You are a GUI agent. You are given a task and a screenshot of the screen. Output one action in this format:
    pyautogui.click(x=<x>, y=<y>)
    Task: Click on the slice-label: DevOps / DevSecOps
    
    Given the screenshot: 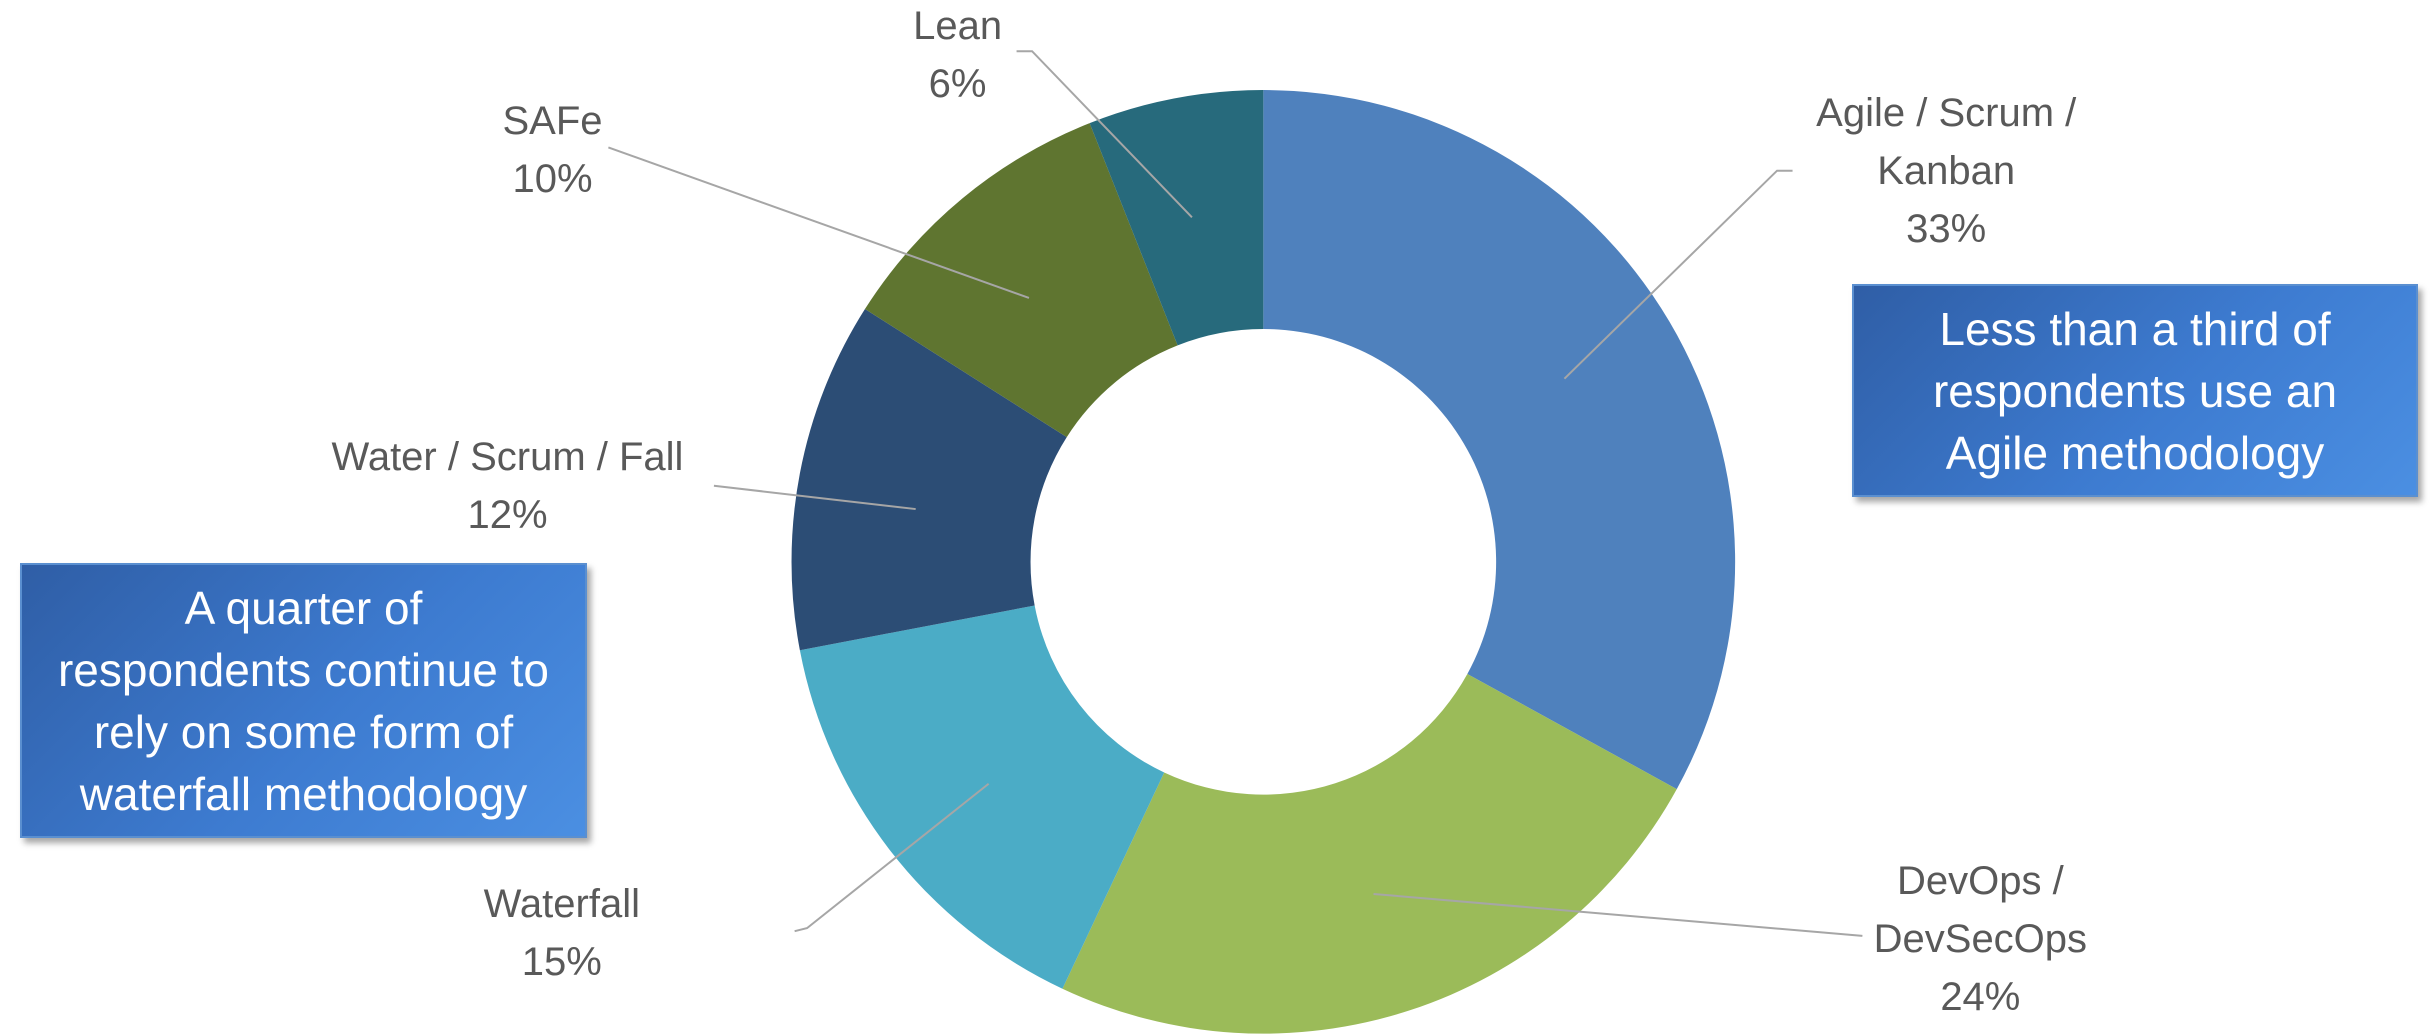 What is the action you would take?
    pyautogui.click(x=1980, y=910)
    